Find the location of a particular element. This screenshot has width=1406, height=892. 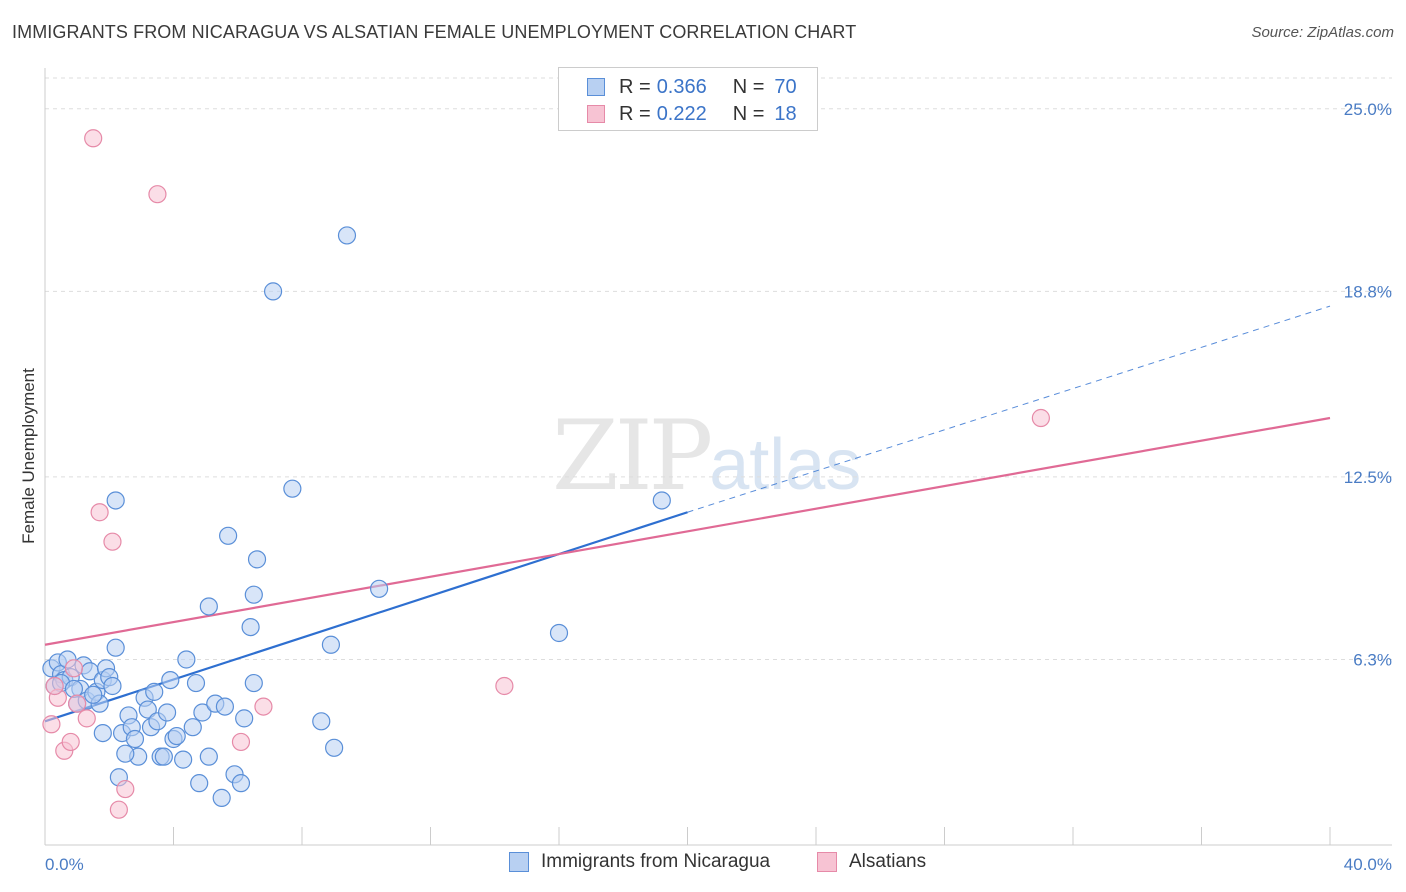

legend-r-value: 0.222 is located at coordinates (681, 113).